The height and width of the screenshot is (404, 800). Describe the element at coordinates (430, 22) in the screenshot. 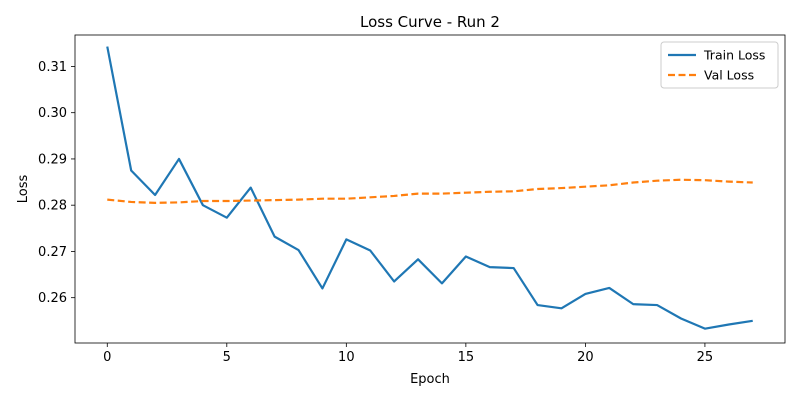

I see `chart-title: Loss Curve - Run 2` at that location.